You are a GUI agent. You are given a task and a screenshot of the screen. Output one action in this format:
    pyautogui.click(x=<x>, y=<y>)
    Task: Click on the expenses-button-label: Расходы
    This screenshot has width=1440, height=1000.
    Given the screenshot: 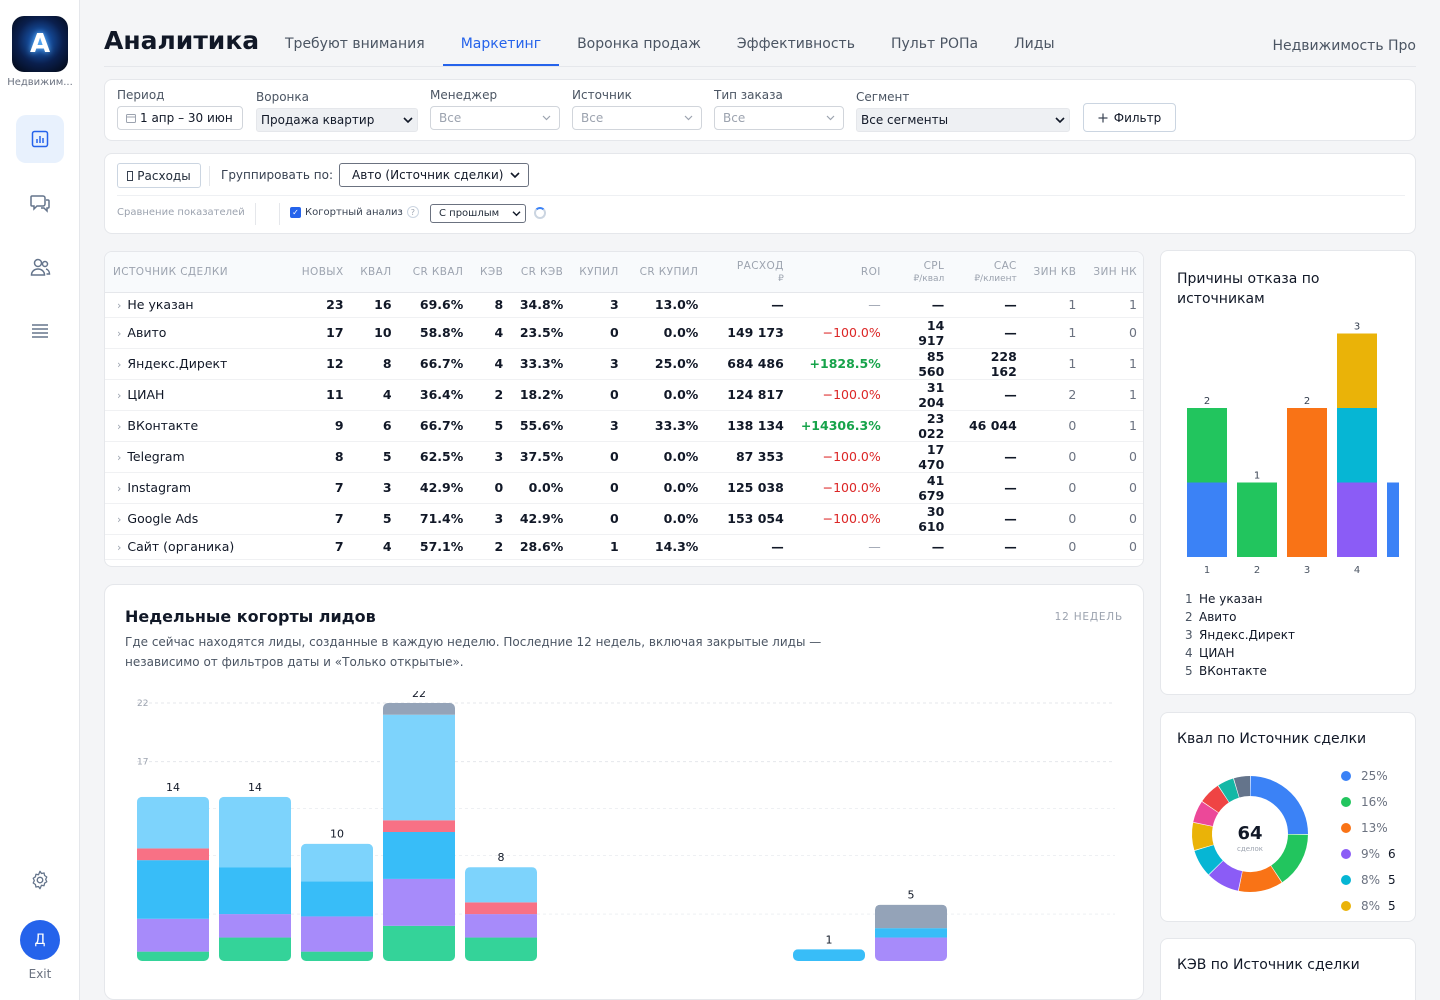 What is the action you would take?
    pyautogui.click(x=164, y=175)
    